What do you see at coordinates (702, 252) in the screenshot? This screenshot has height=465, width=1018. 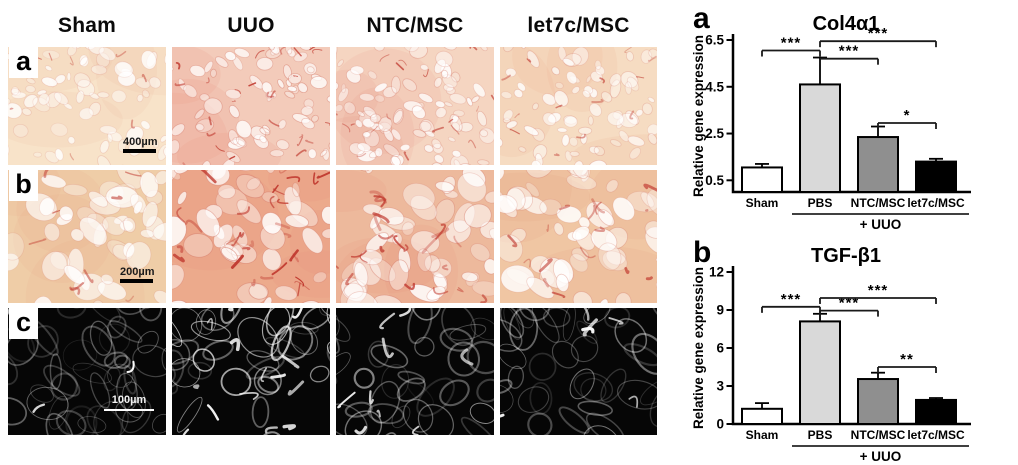 I see `chart-panel-label-b: b` at bounding box center [702, 252].